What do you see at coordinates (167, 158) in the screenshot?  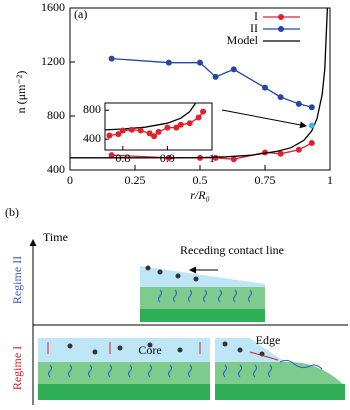 I see `x-tick-label: 0.9` at bounding box center [167, 158].